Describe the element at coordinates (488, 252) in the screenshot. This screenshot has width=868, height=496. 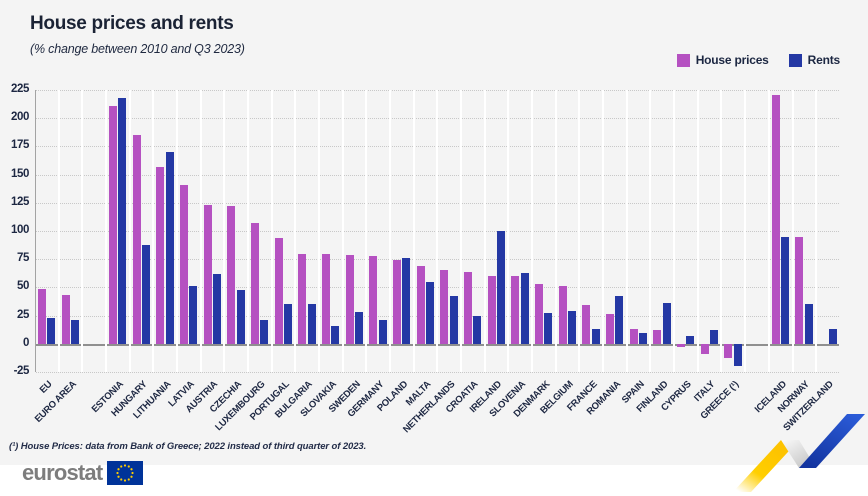
I see `bar-column: IRELAND` at that location.